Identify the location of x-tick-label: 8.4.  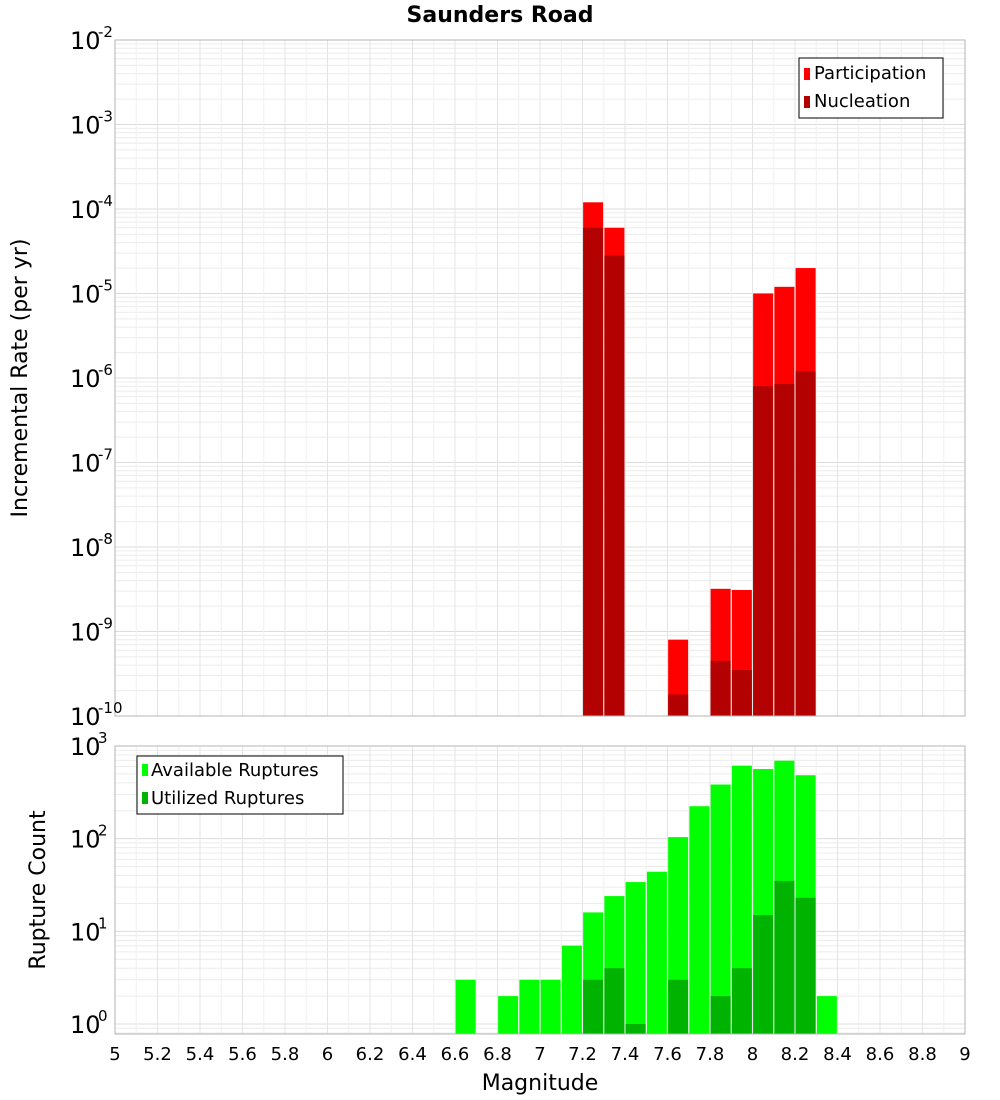
(837, 1054).